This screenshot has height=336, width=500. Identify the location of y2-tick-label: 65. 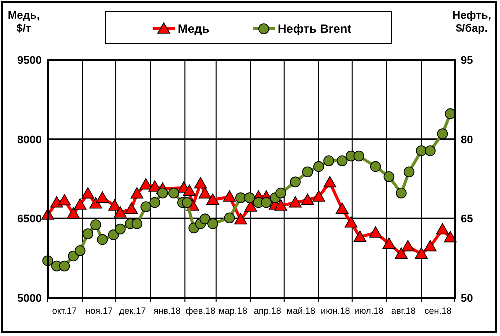
(467, 220).